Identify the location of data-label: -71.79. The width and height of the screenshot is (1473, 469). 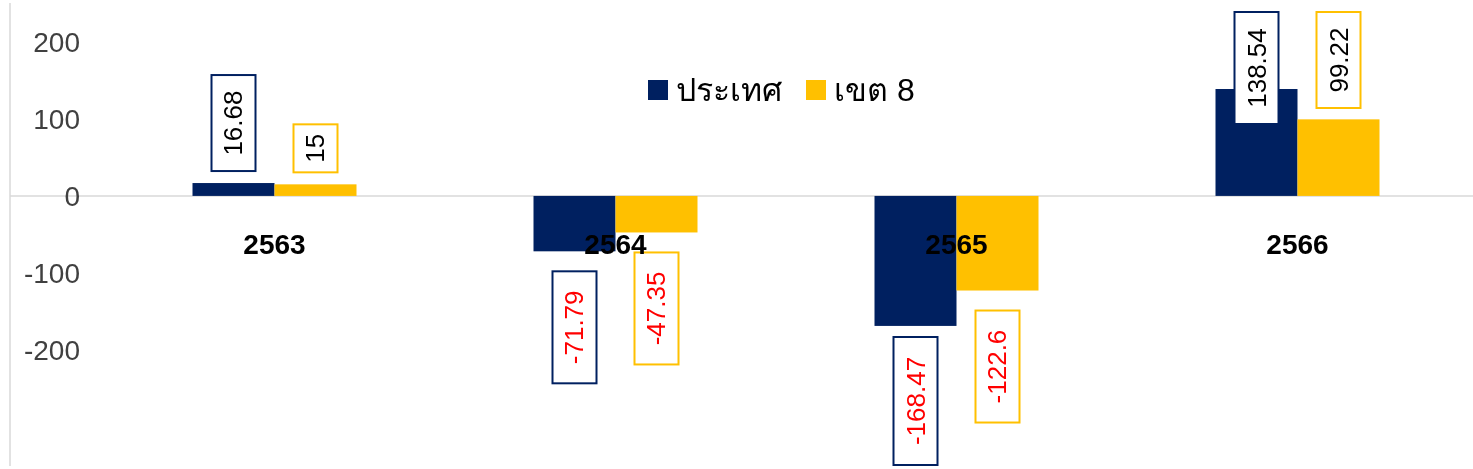
(574, 327).